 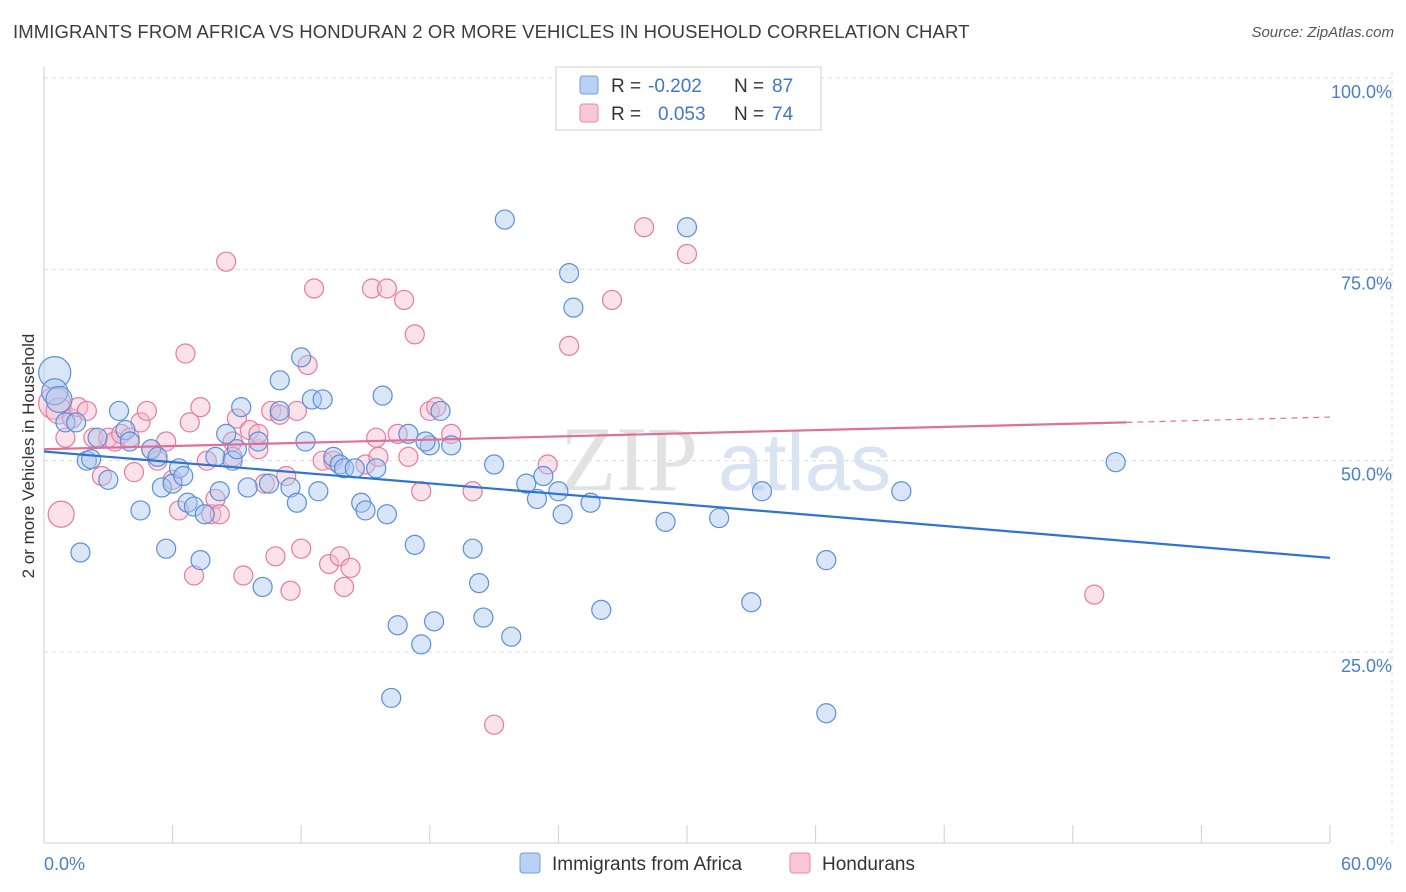 I want to click on legend-pink-label: Hondurans, so click(x=868, y=864).